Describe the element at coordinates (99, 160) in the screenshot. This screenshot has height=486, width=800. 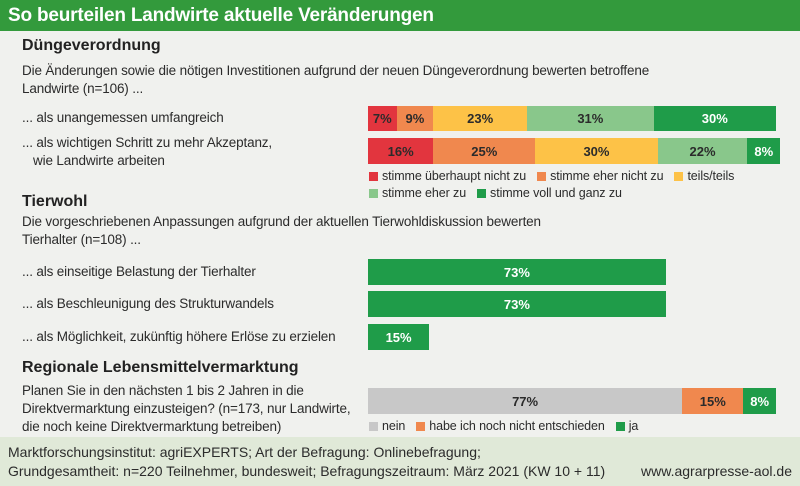
I see `category-label: wie Landwirte arbeiten` at that location.